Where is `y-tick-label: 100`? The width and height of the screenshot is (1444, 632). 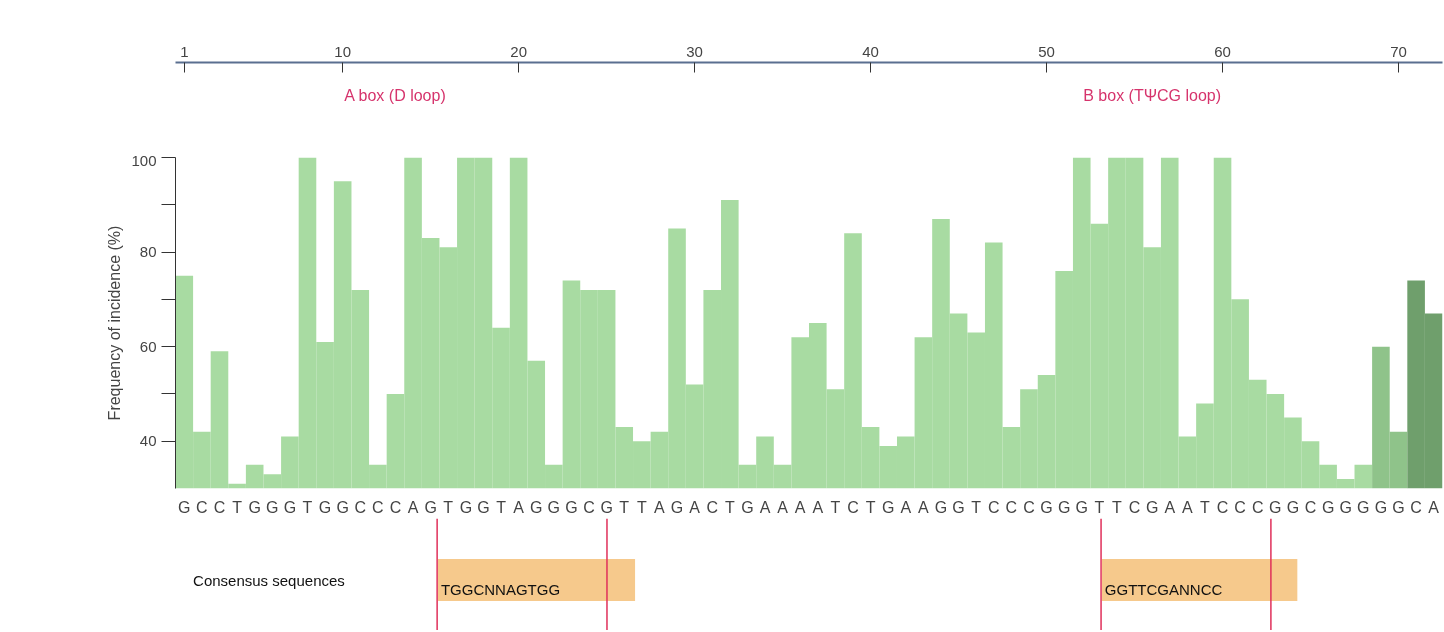 y-tick-label: 100 is located at coordinates (144, 160).